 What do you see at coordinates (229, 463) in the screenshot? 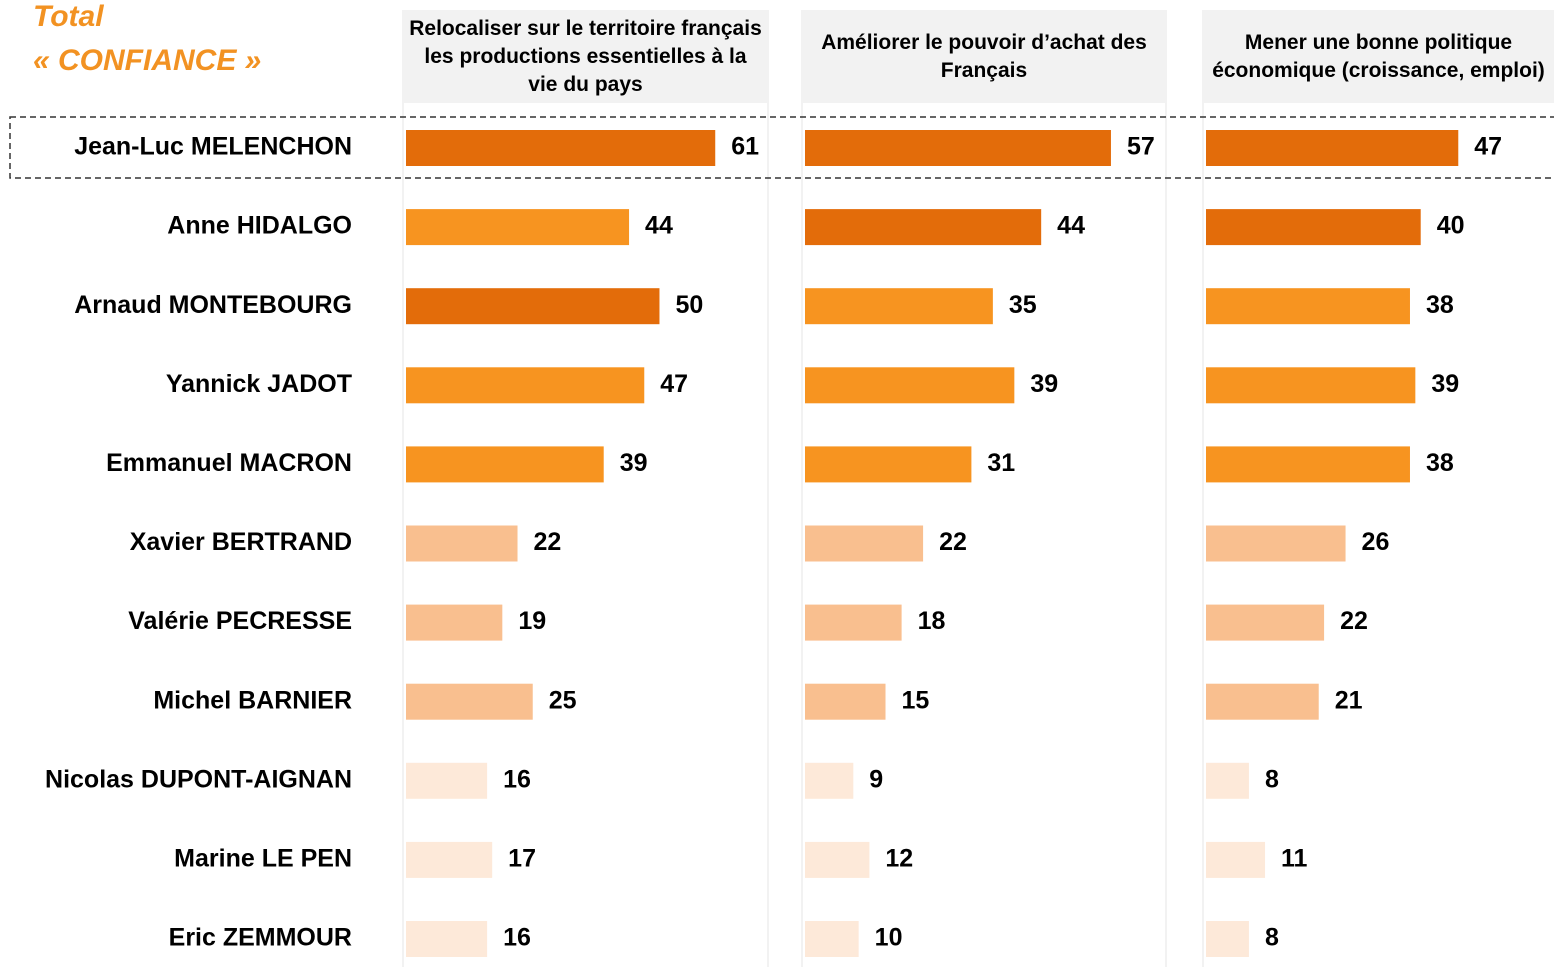
I see `category-label: Emmanuel MACRON` at bounding box center [229, 463].